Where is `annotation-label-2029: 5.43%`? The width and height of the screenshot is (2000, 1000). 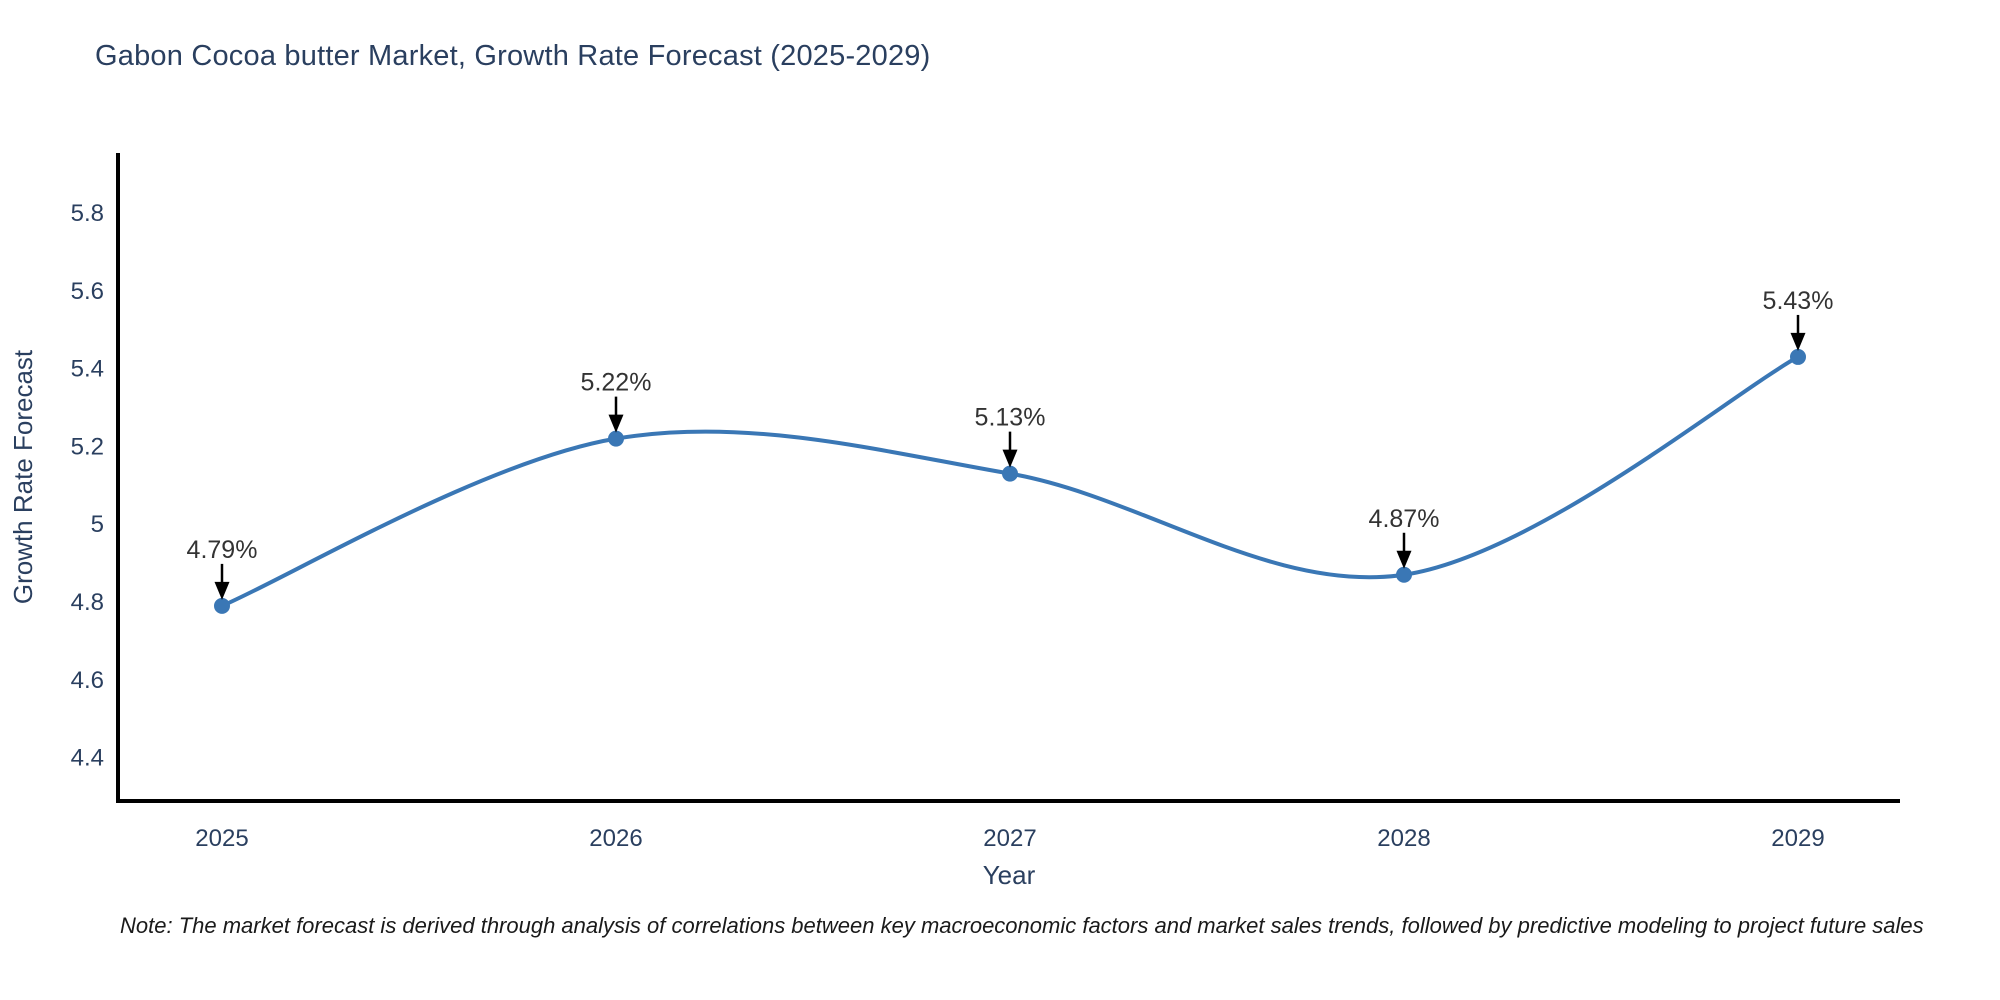 annotation-label-2029: 5.43% is located at coordinates (1798, 301).